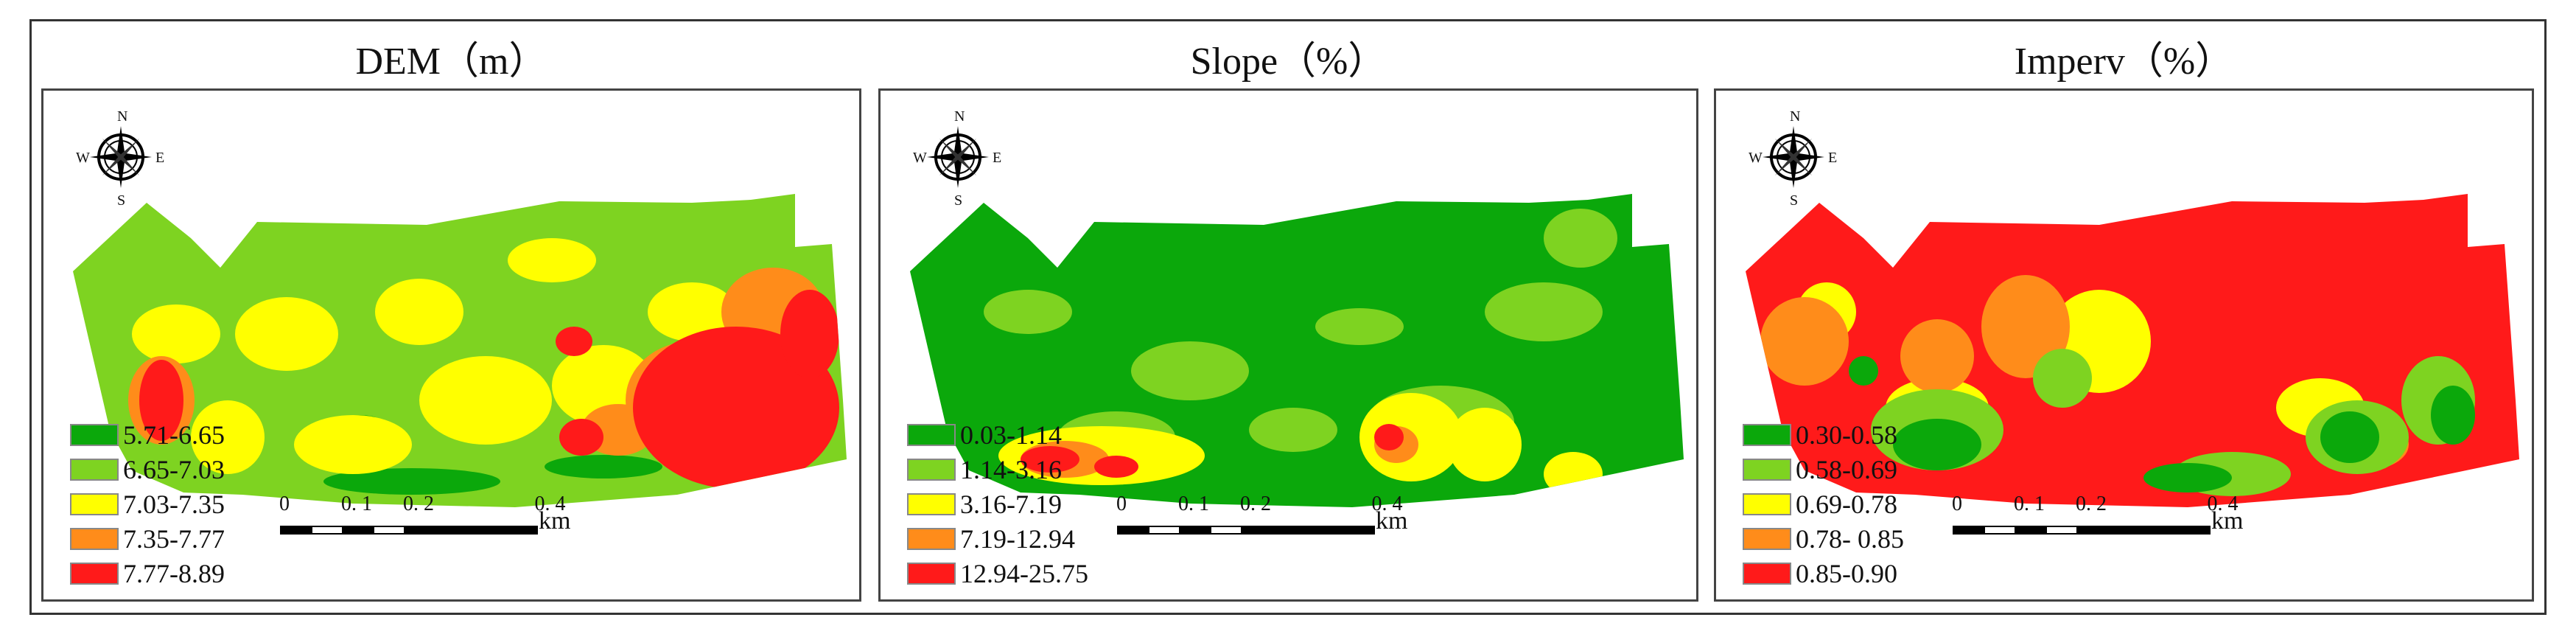 This screenshot has width=2576, height=637. I want to click on legend-item: 0.30-0.58, so click(1820, 435).